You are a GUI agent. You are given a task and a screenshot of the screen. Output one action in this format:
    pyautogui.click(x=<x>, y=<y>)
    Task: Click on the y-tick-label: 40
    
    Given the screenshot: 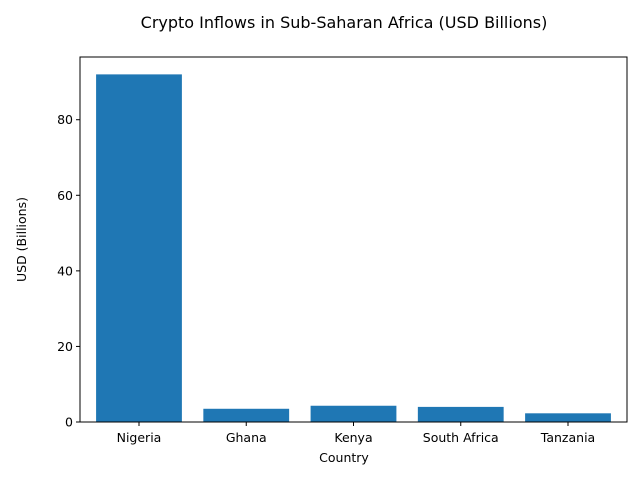 What is the action you would take?
    pyautogui.click(x=65, y=270)
    